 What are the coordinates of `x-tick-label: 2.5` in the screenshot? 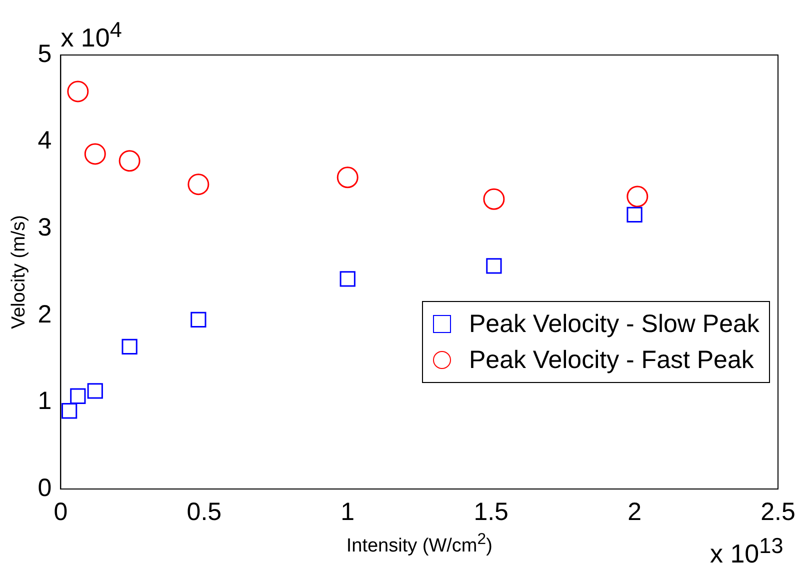 It's located at (778, 512).